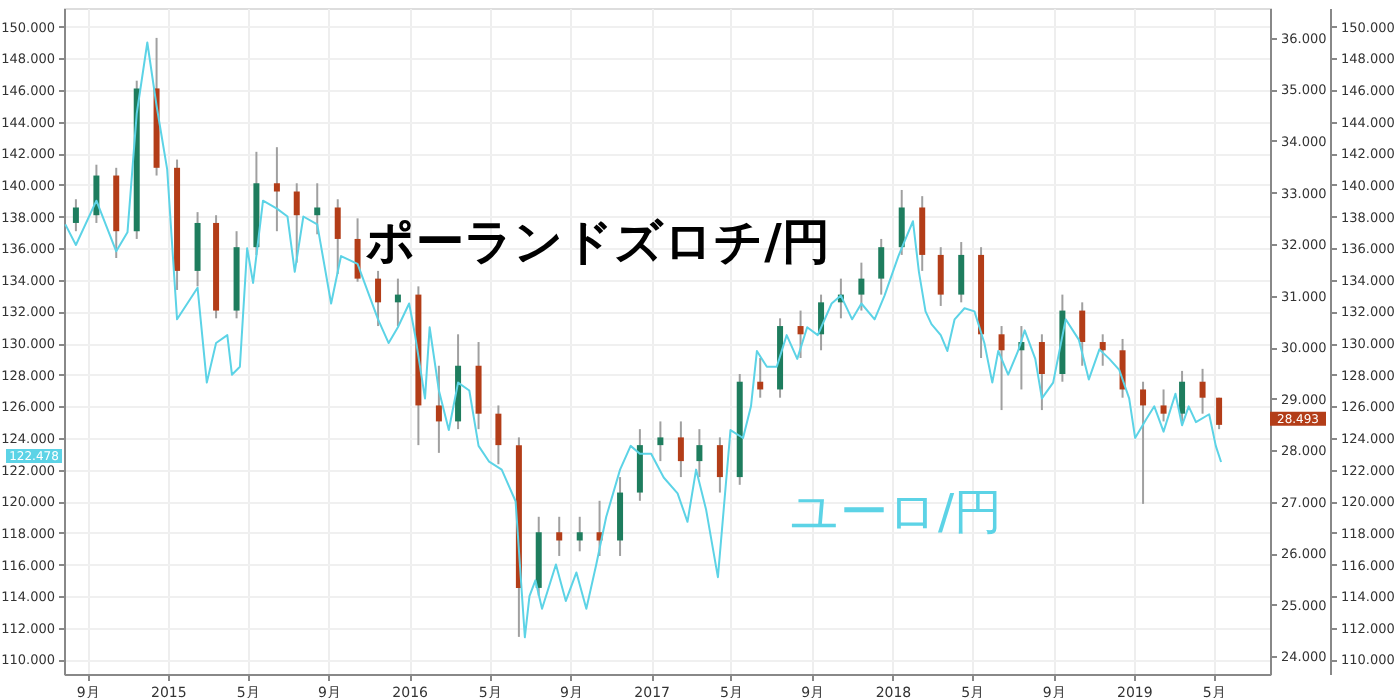  What do you see at coordinates (896, 512) in the screenshot?
I see `series-label: ユーロ/円` at bounding box center [896, 512].